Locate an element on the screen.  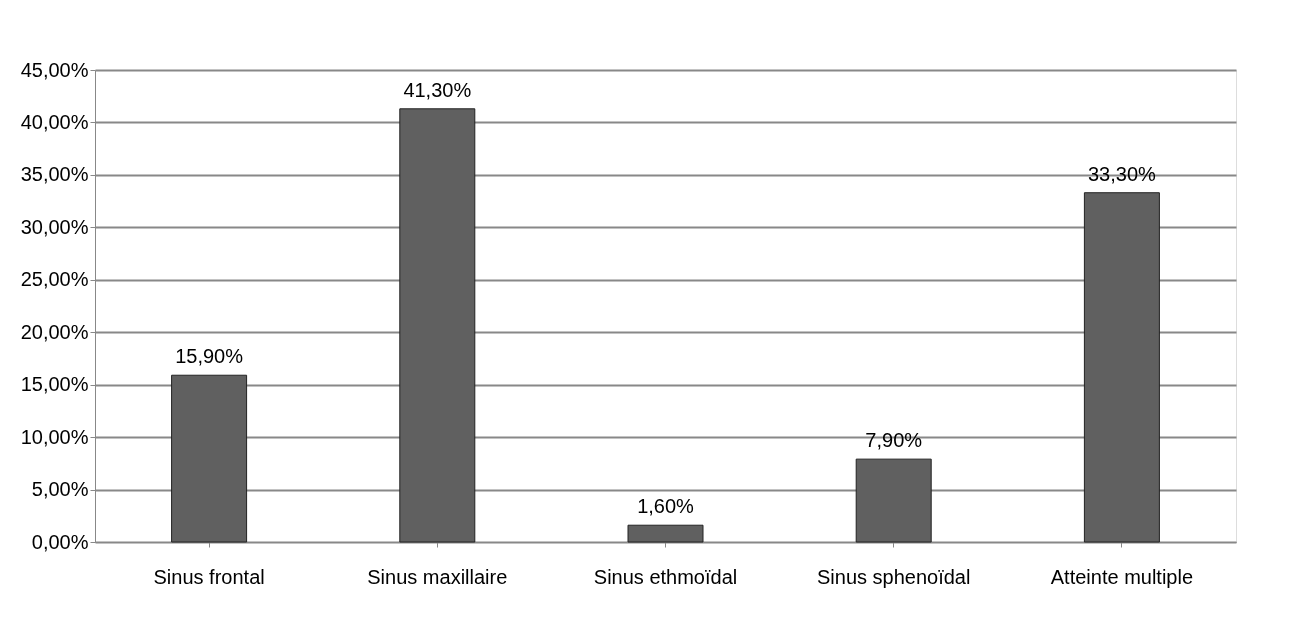
y-tick-label: 15,00% is located at coordinates (54, 384).